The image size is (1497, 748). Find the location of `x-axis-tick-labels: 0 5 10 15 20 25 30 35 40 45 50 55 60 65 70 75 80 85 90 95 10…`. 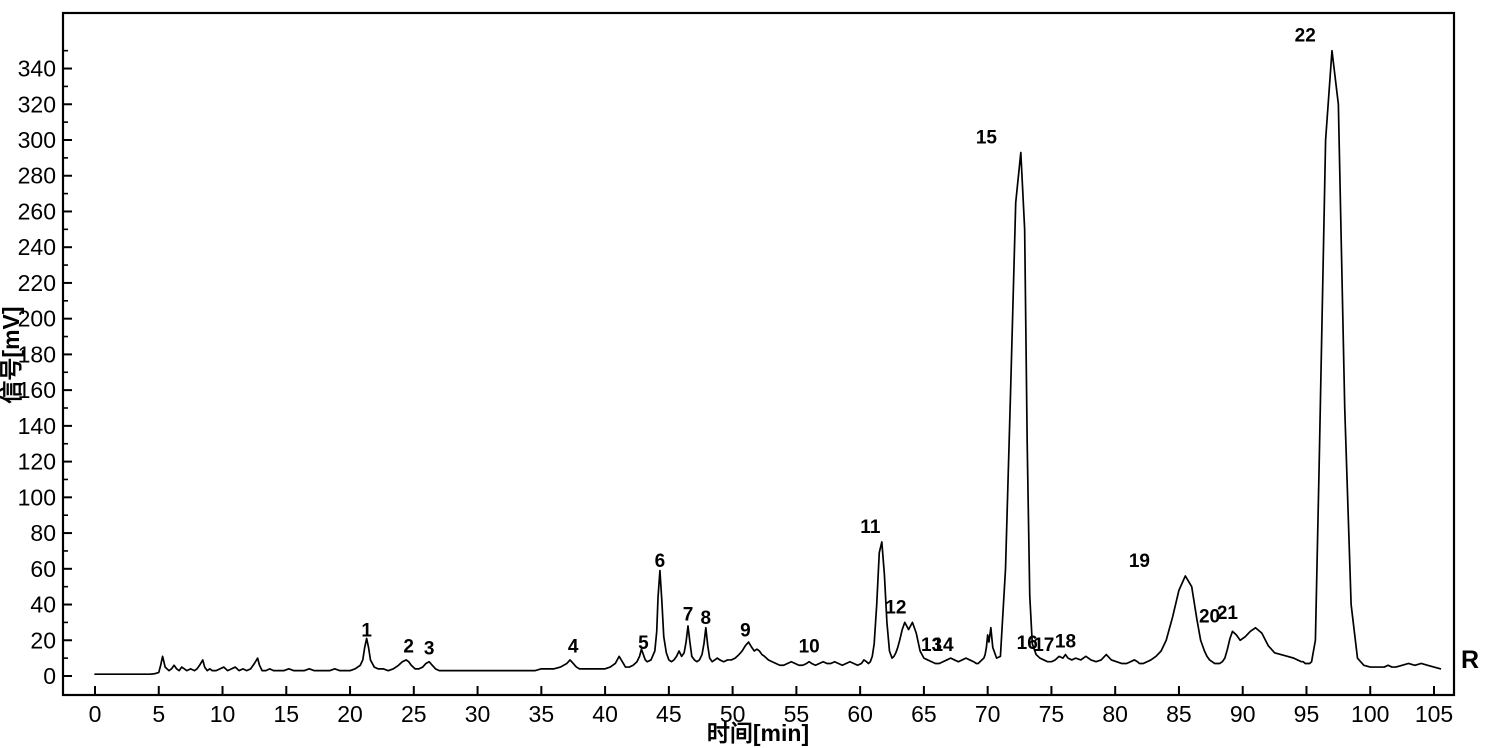

x-axis-tick-labels: 0 5 10 15 20 25 30 35 40 45 50 55 60 65 70 75 80 85 90 95 10… is located at coordinates (771, 714).